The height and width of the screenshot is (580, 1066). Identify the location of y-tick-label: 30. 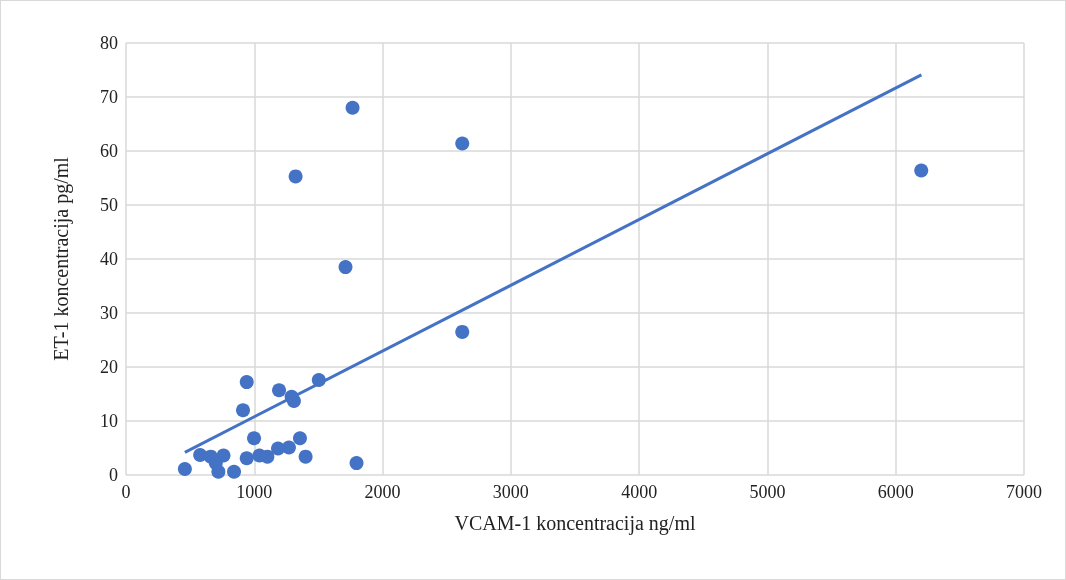
(109, 313).